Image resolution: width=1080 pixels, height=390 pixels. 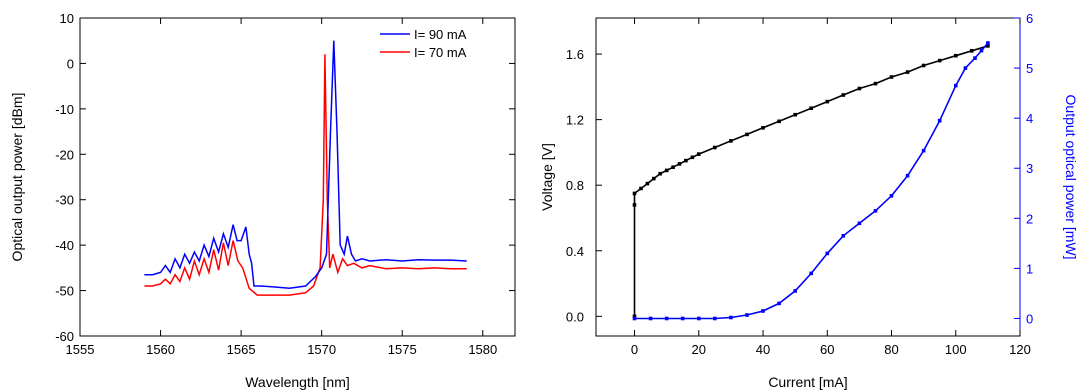 I want to click on x-axis-label: Current [mA], so click(x=807, y=382).